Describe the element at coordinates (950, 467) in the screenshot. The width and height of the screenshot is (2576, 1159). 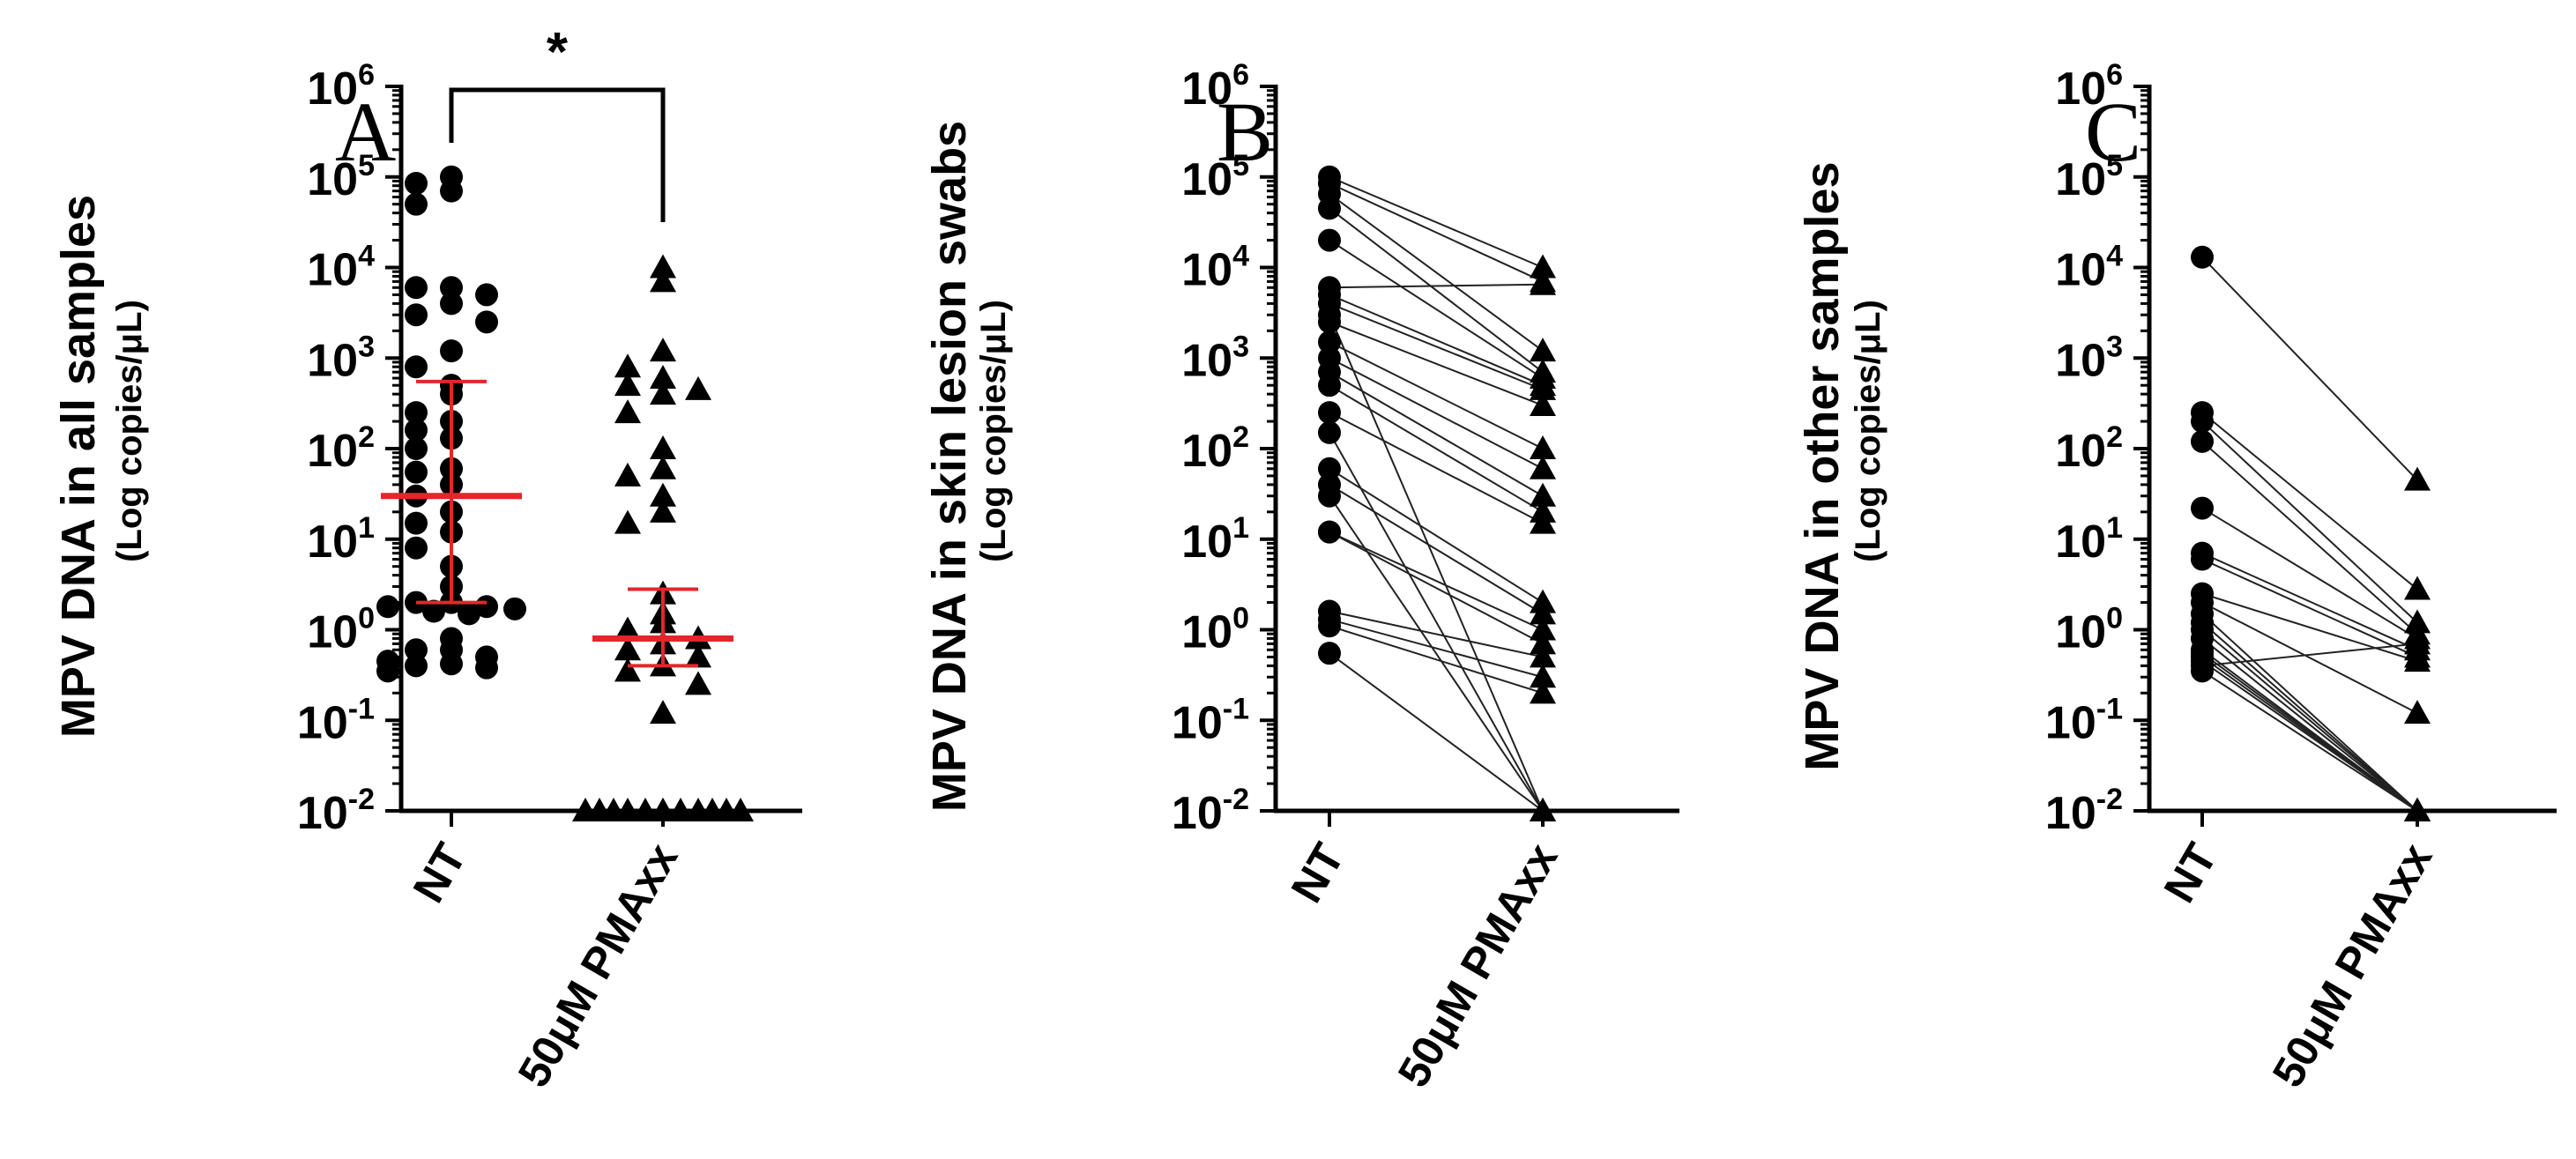
I see `y-axis-title: MPV DNA in skin lesion swabs` at that location.